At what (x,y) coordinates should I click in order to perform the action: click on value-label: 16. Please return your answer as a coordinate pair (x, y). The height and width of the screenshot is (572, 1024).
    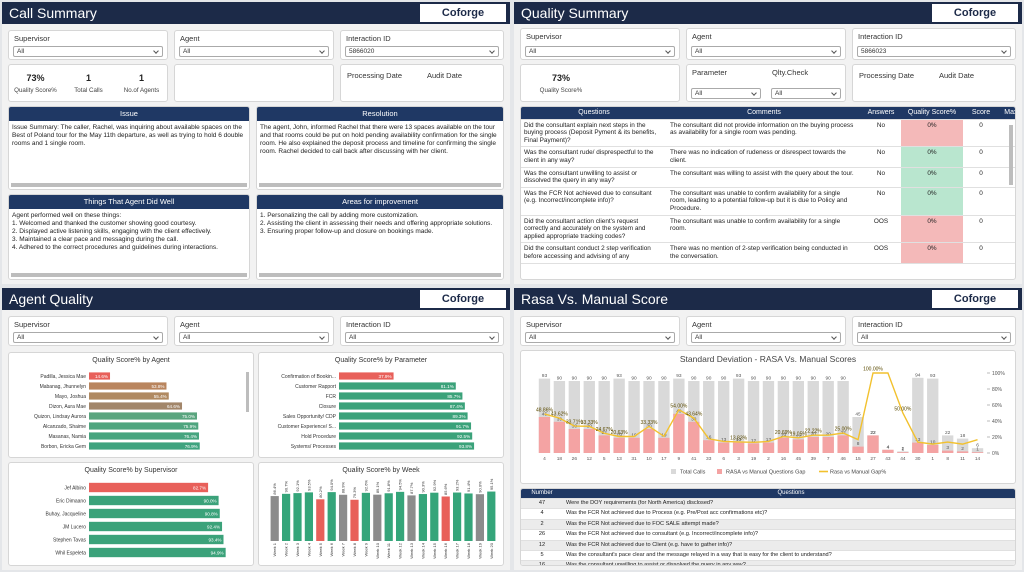
    Looking at the image, I should click on (709, 438).